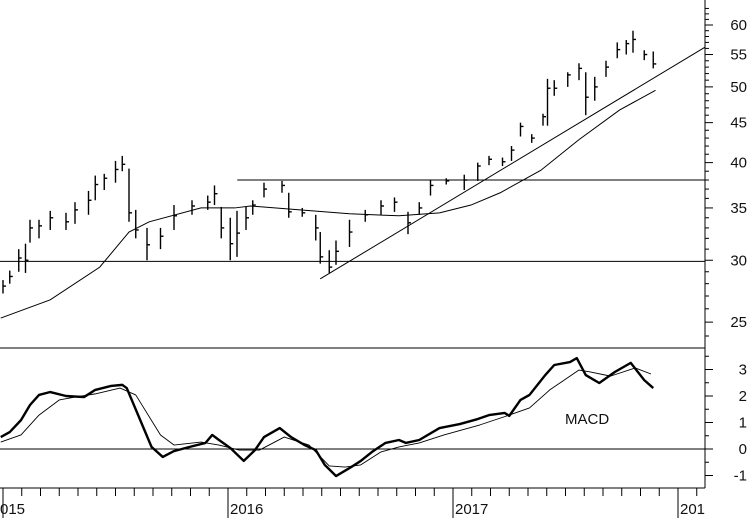 The height and width of the screenshot is (518, 752). What do you see at coordinates (738, 322) in the screenshot?
I see `price-tick-label: 25` at bounding box center [738, 322].